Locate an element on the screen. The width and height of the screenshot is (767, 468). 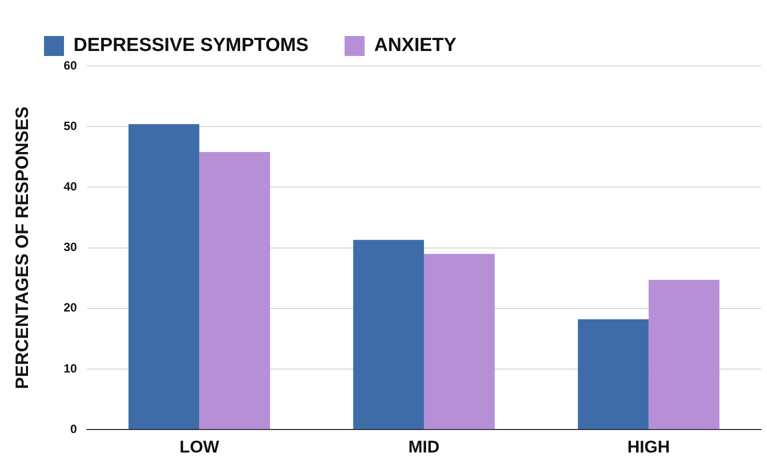
y-tick-label: 20 is located at coordinates (71, 307).